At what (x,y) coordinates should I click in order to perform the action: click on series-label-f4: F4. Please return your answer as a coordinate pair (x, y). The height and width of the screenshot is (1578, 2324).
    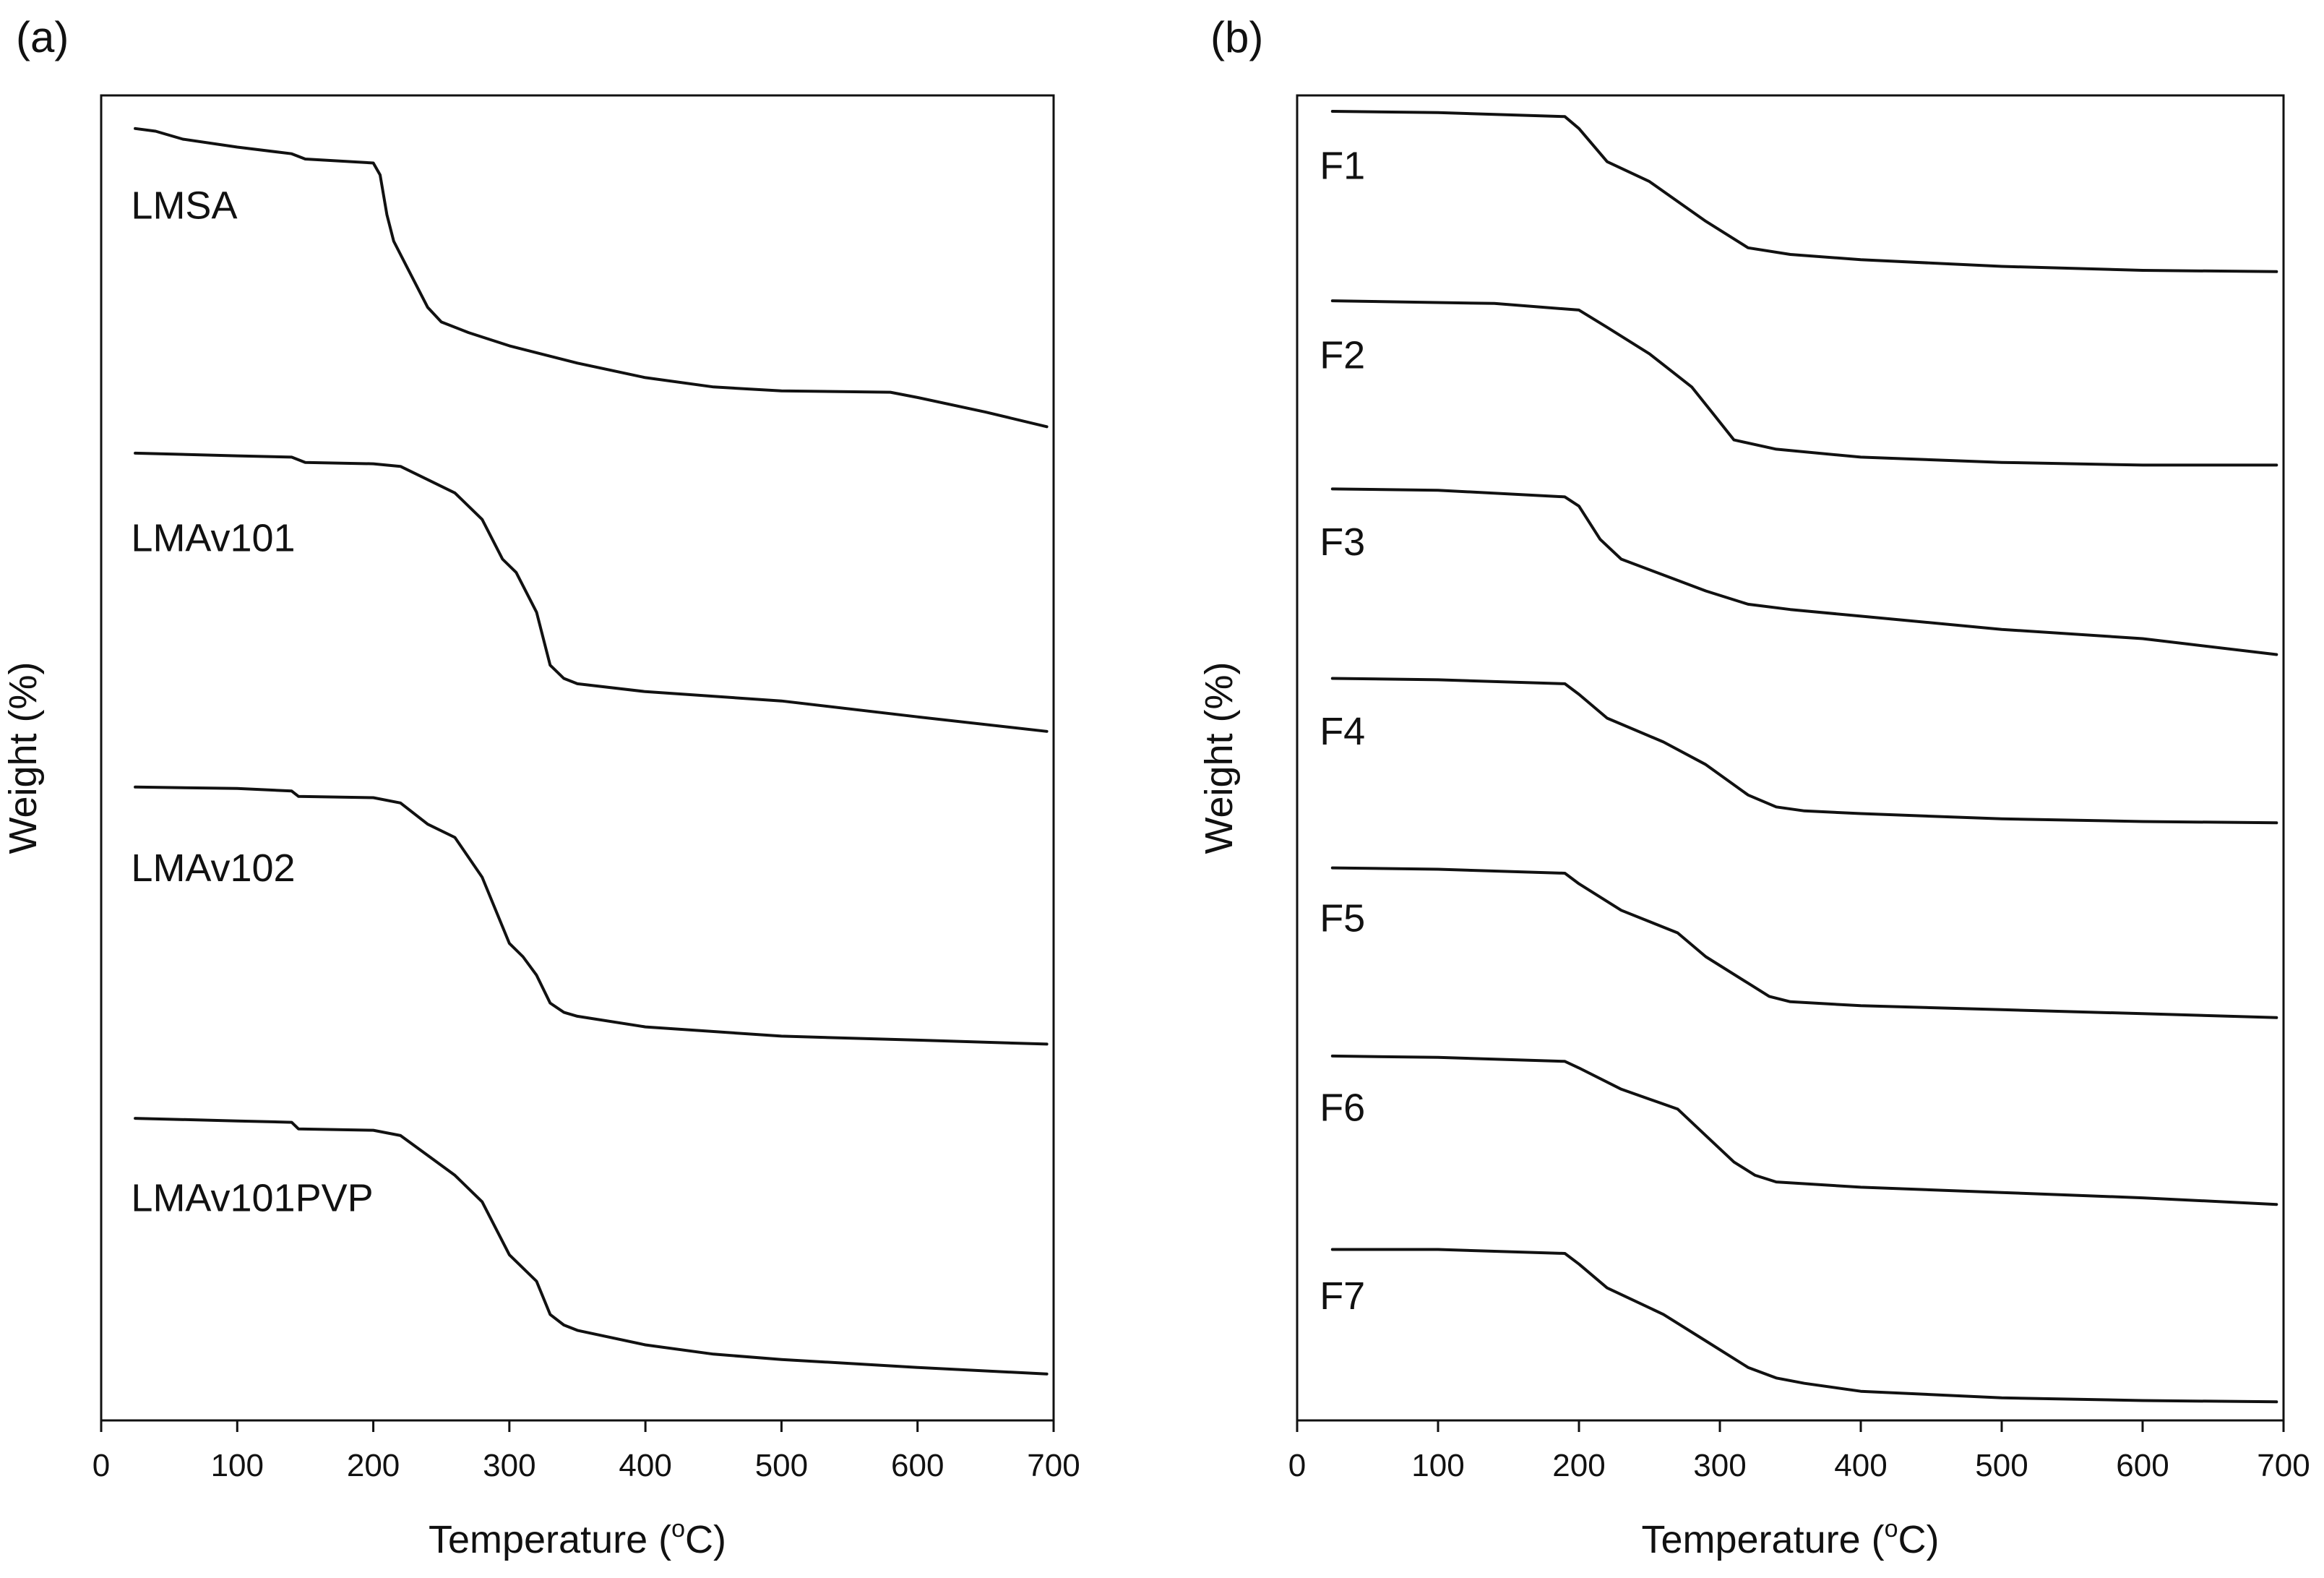
    Looking at the image, I should click on (1342, 731).